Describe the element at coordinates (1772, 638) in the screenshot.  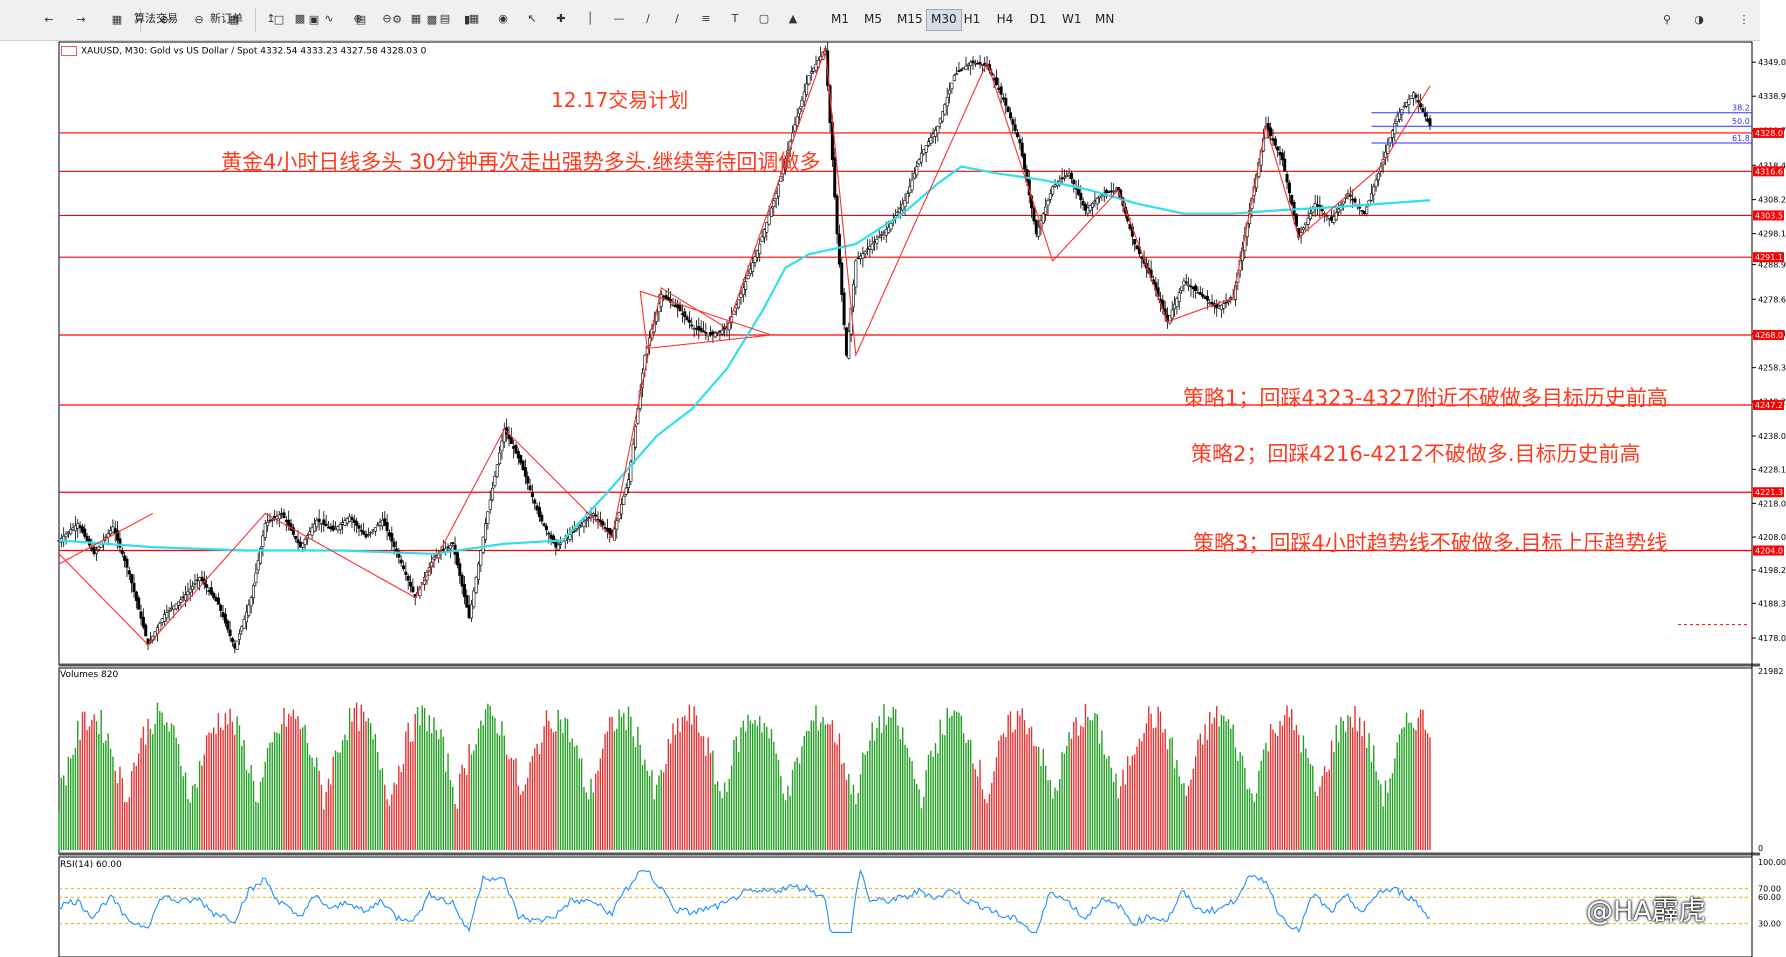
I see `price-tick-label: 4178.0` at that location.